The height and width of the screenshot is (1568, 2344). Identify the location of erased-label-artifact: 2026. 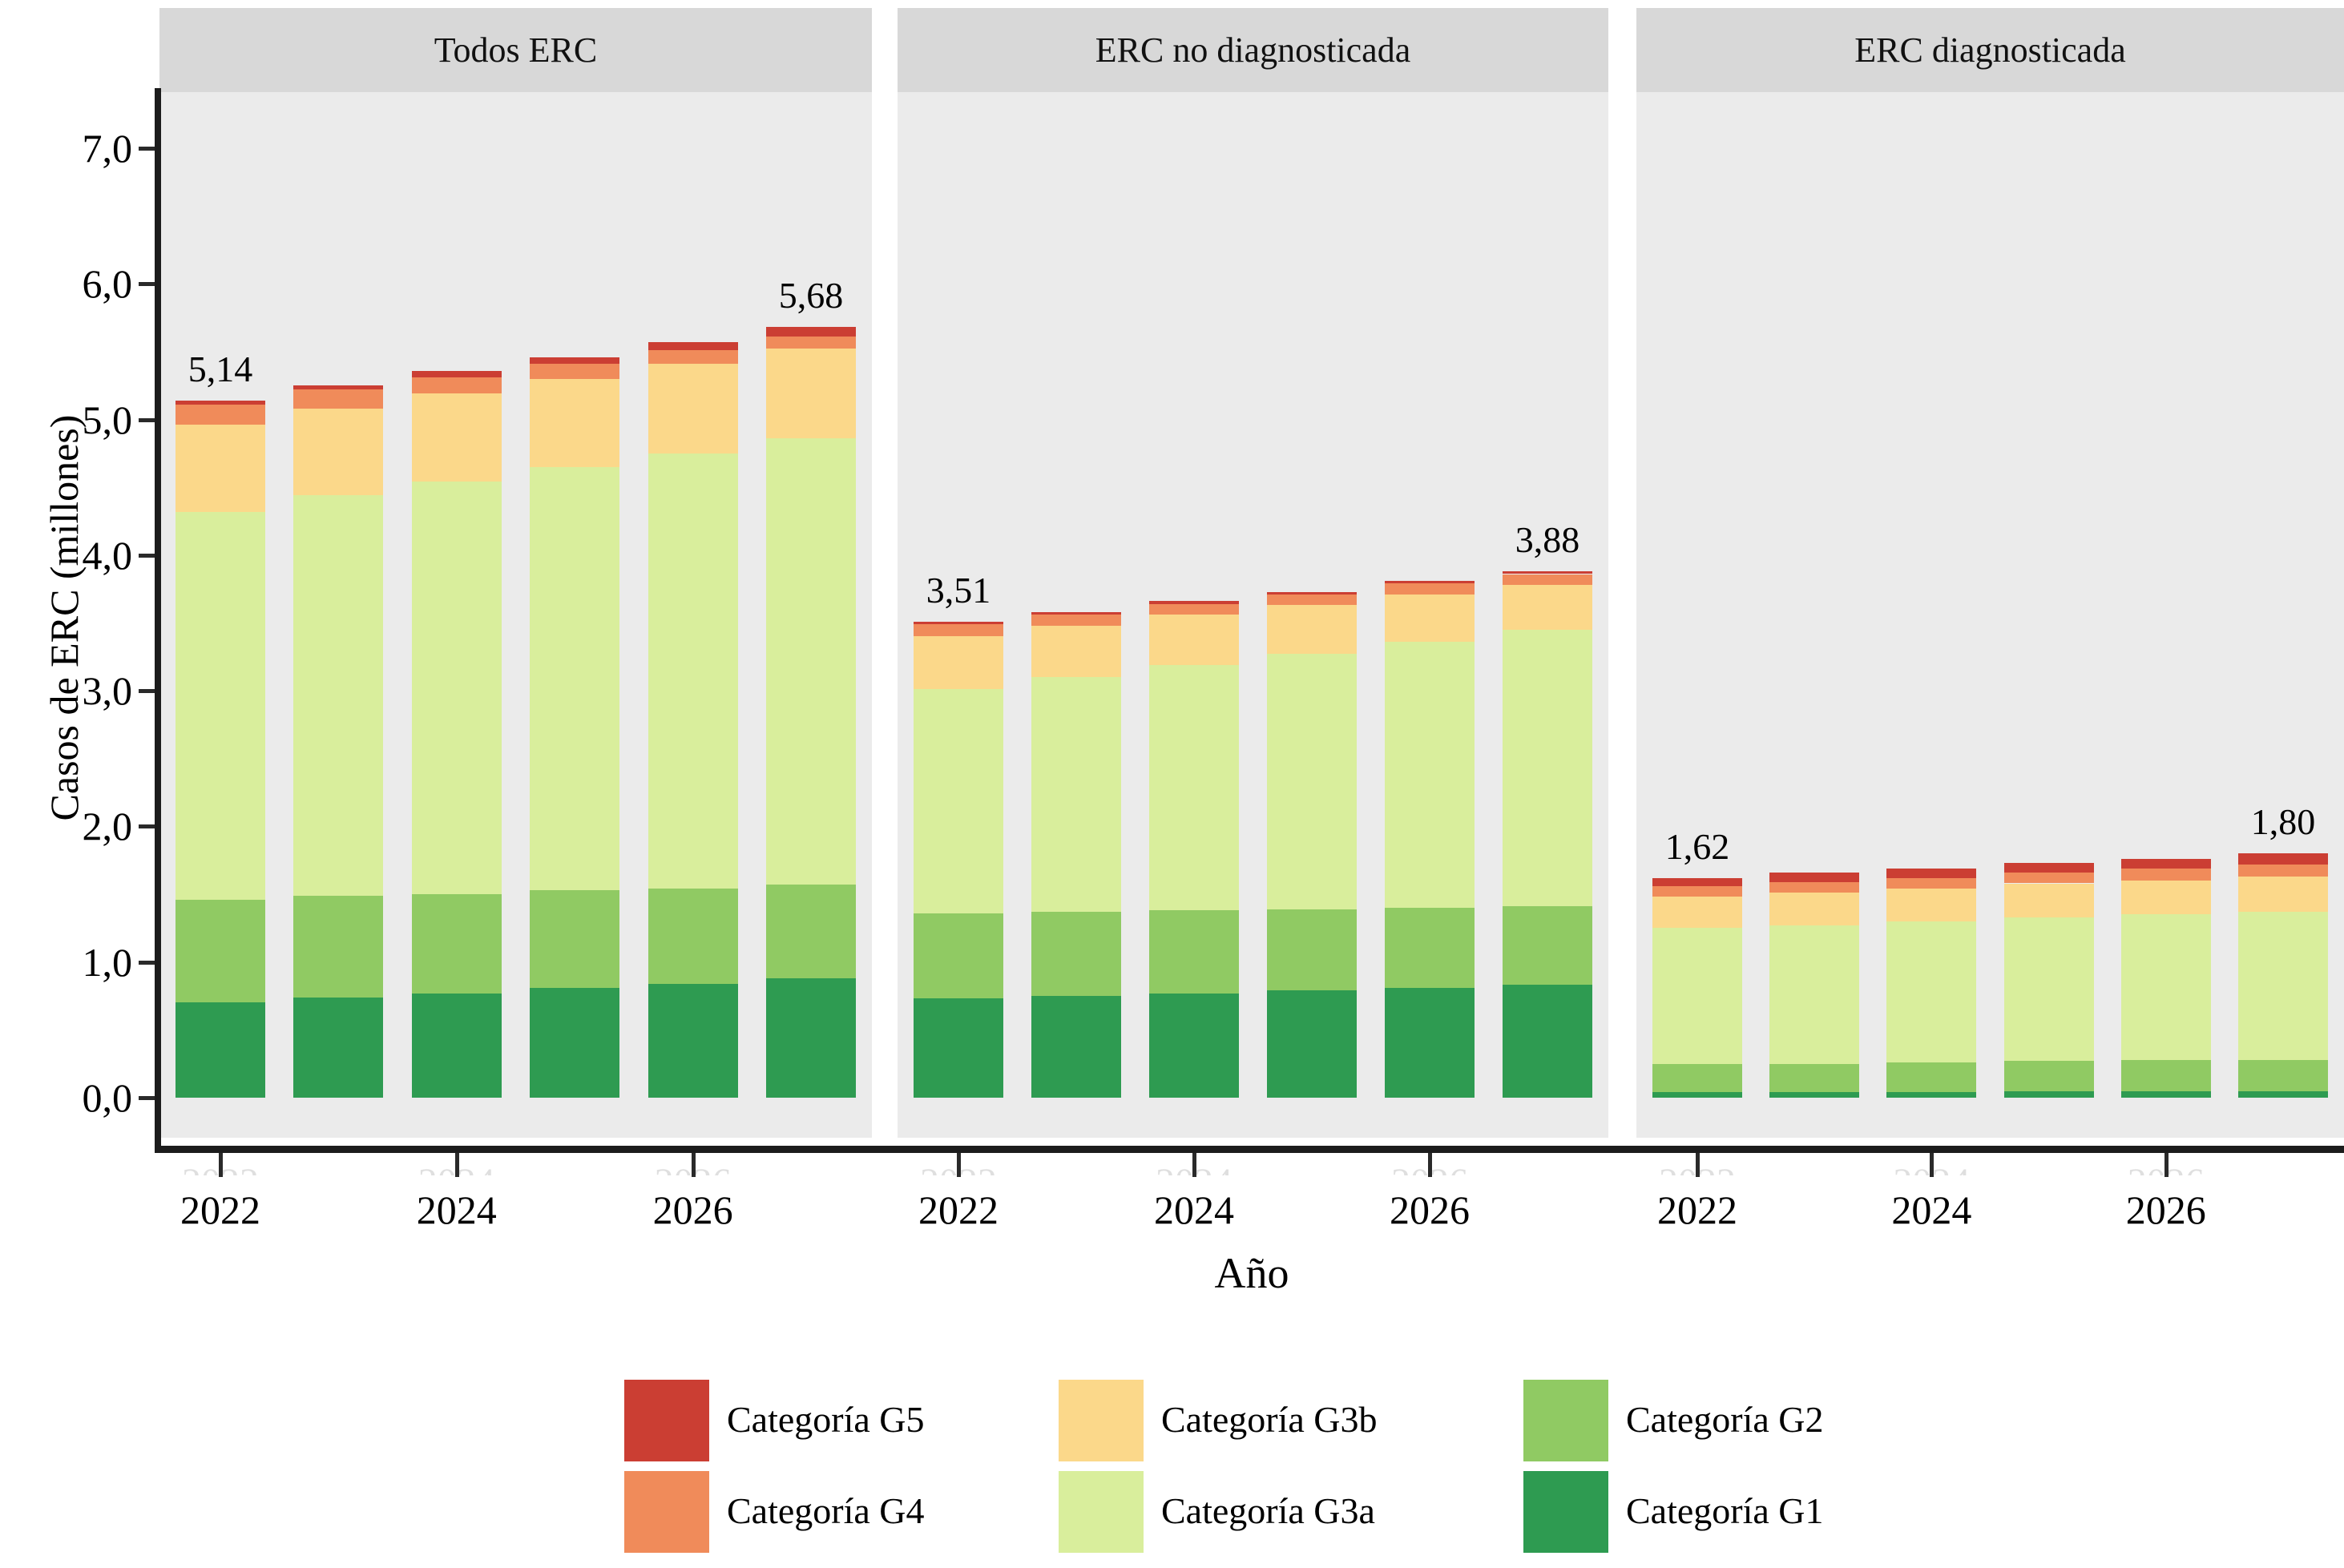
(1429, 1169).